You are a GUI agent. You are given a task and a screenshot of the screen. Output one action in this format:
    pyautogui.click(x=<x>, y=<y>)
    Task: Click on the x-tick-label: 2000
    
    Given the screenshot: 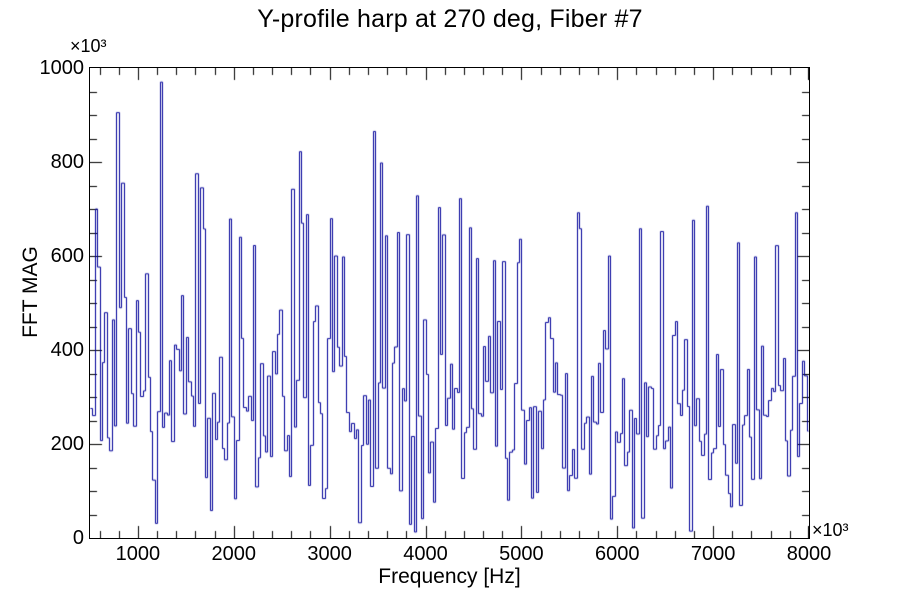 What is the action you would take?
    pyautogui.click(x=234, y=554)
    